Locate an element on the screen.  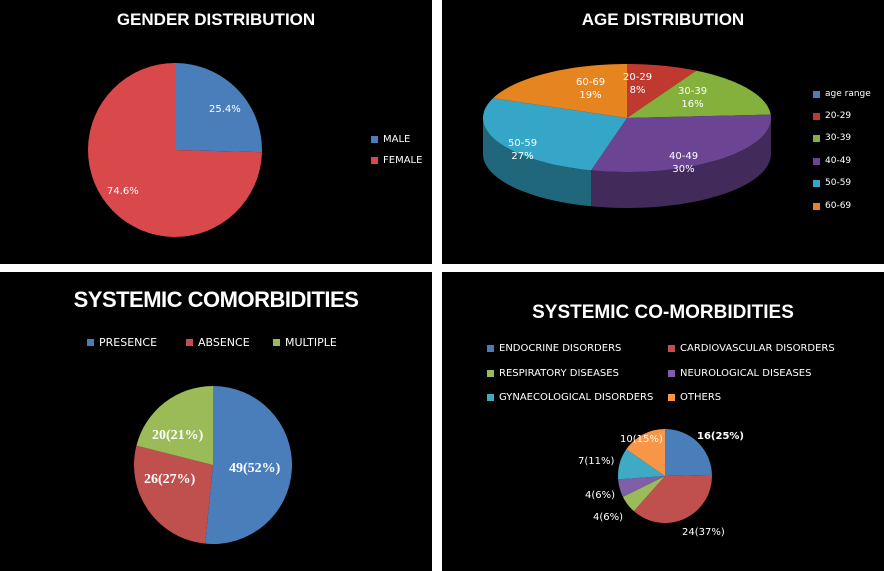
legend-label-40-49: 40-49 is located at coordinates (838, 161).